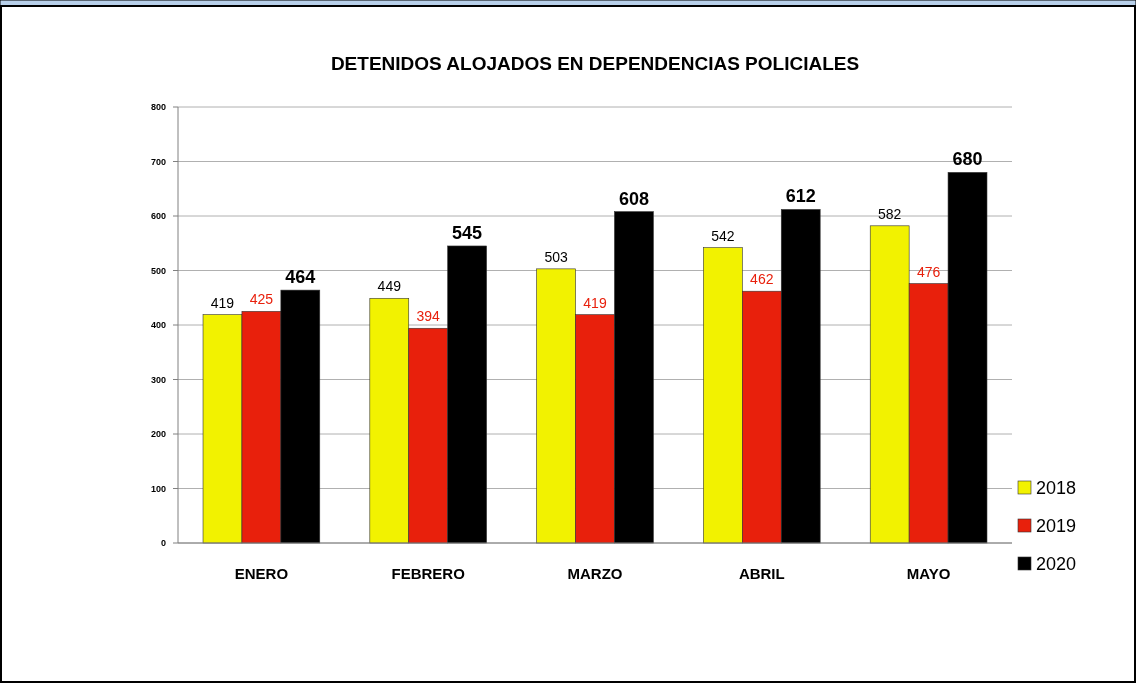 This screenshot has height=683, width=1136. I want to click on x-tick-label: MARZO, so click(595, 573).